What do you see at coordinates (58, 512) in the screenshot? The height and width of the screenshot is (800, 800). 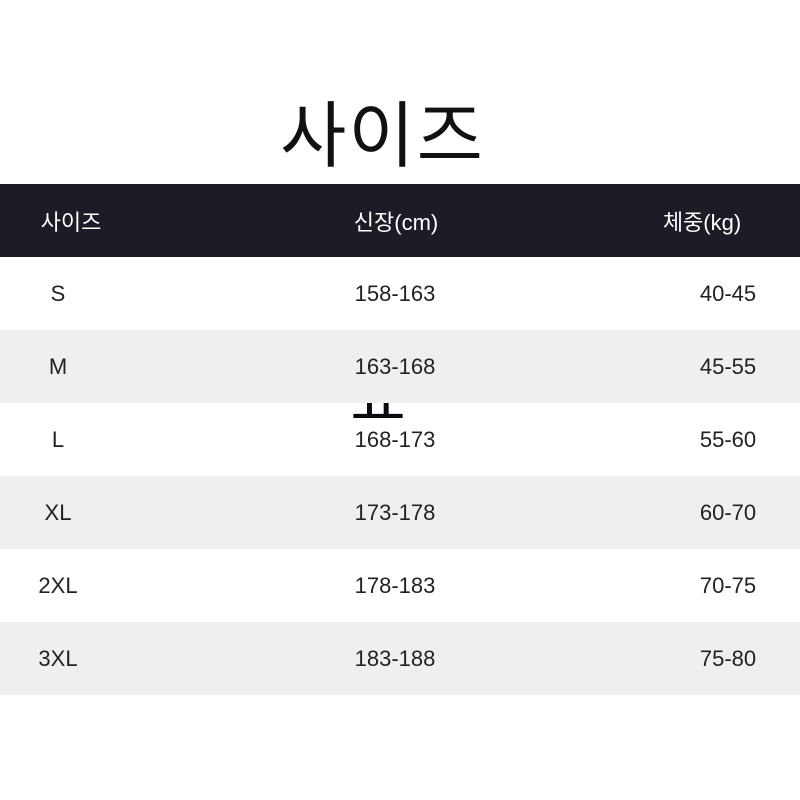 I see `cell-size: XL` at bounding box center [58, 512].